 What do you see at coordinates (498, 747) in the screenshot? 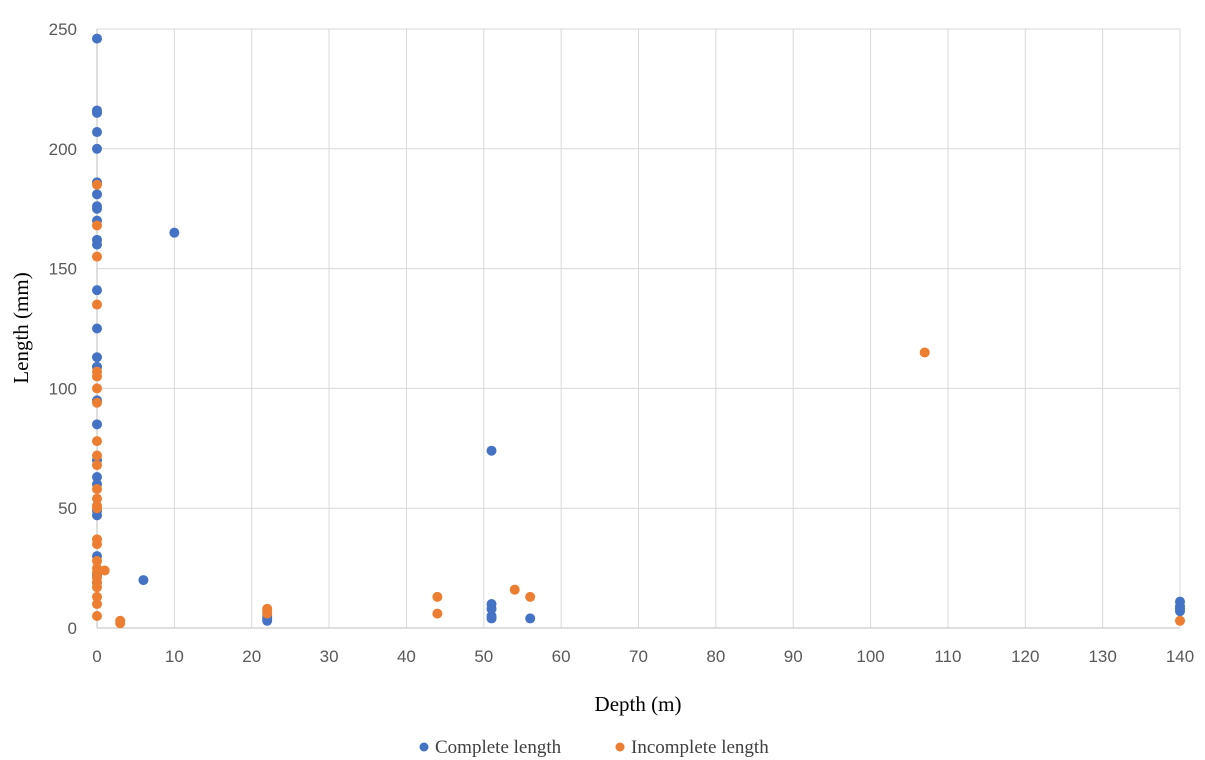
I see `legend-label-complete: Complete length` at bounding box center [498, 747].